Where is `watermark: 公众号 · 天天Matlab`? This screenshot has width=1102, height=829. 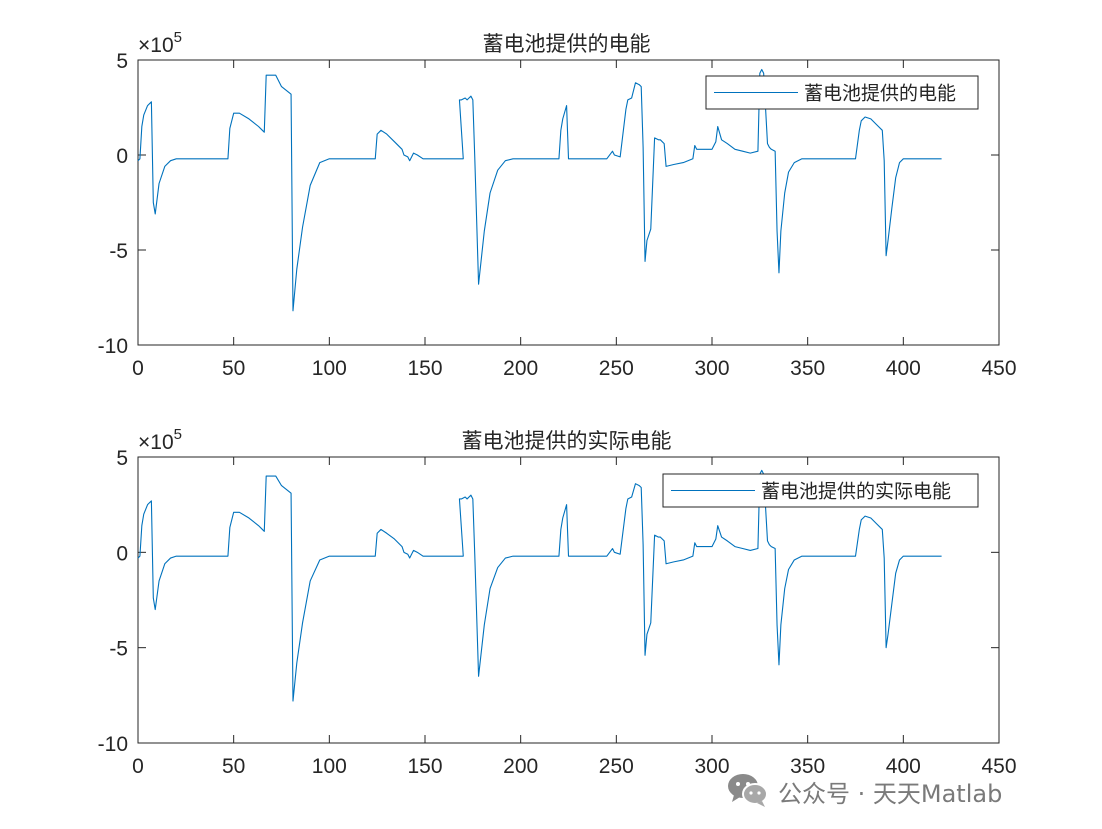 watermark: 公众号 · 天天Matlab is located at coordinates (906, 789).